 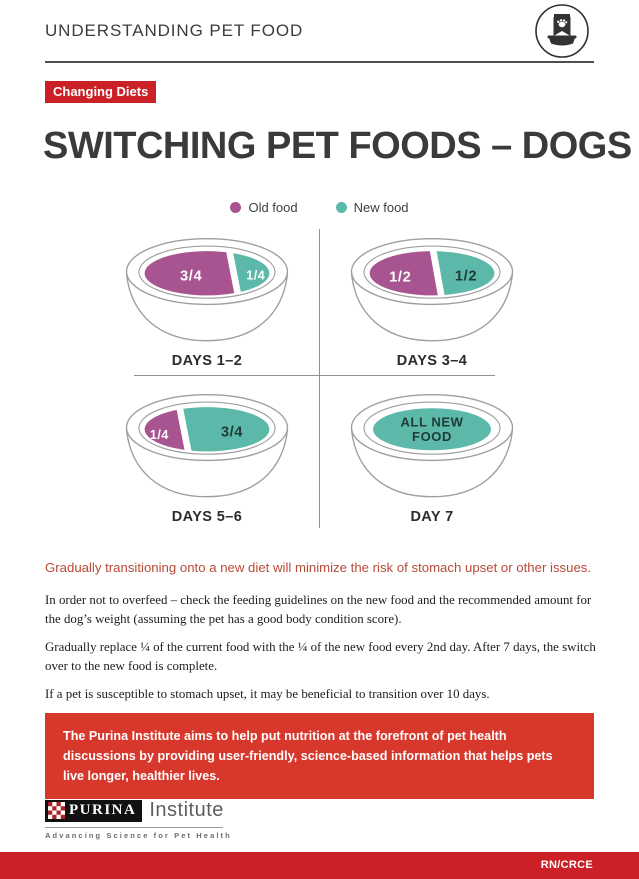 What do you see at coordinates (432, 445) in the screenshot?
I see `bowl-diagram-icon: ALL NEW FOOD` at bounding box center [432, 445].